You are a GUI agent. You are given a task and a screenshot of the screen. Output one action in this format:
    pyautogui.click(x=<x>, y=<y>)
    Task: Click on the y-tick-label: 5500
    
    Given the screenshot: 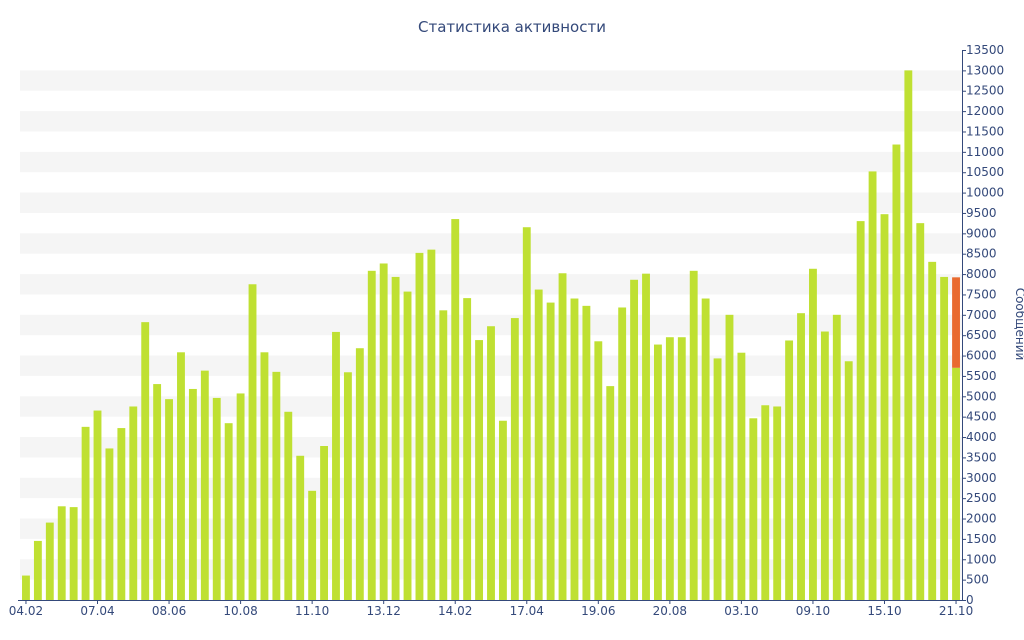 What is the action you would take?
    pyautogui.click(x=981, y=376)
    